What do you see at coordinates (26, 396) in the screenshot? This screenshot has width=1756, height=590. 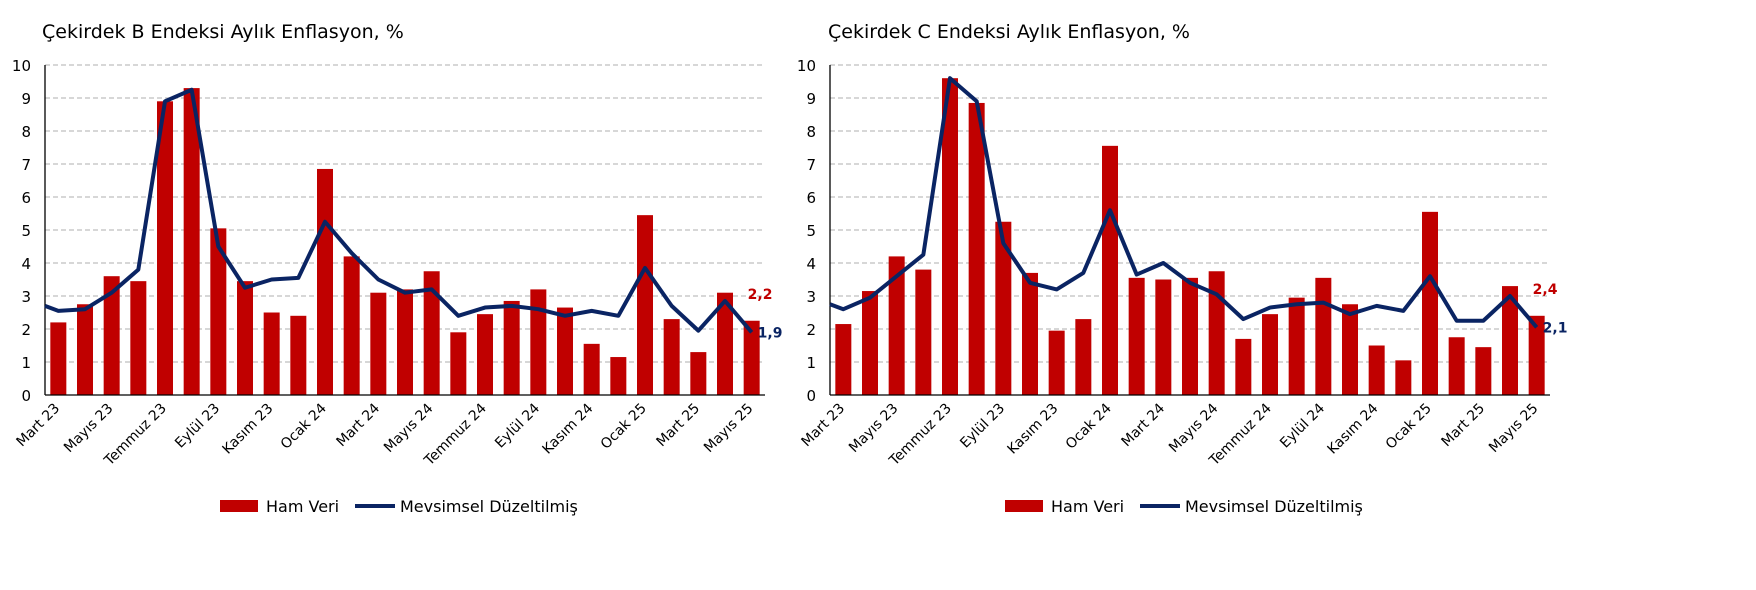 I see `y-tick-label: 0` at bounding box center [26, 396].